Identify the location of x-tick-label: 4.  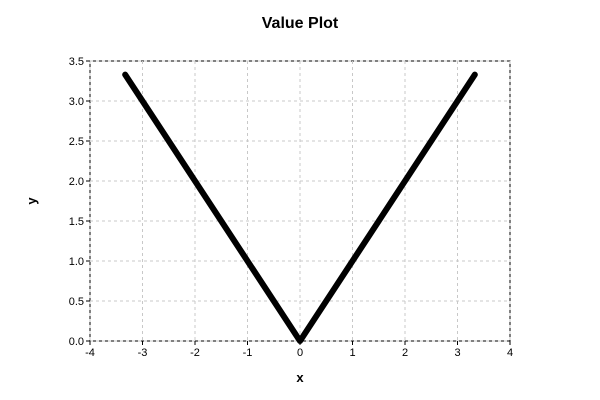
(510, 353).